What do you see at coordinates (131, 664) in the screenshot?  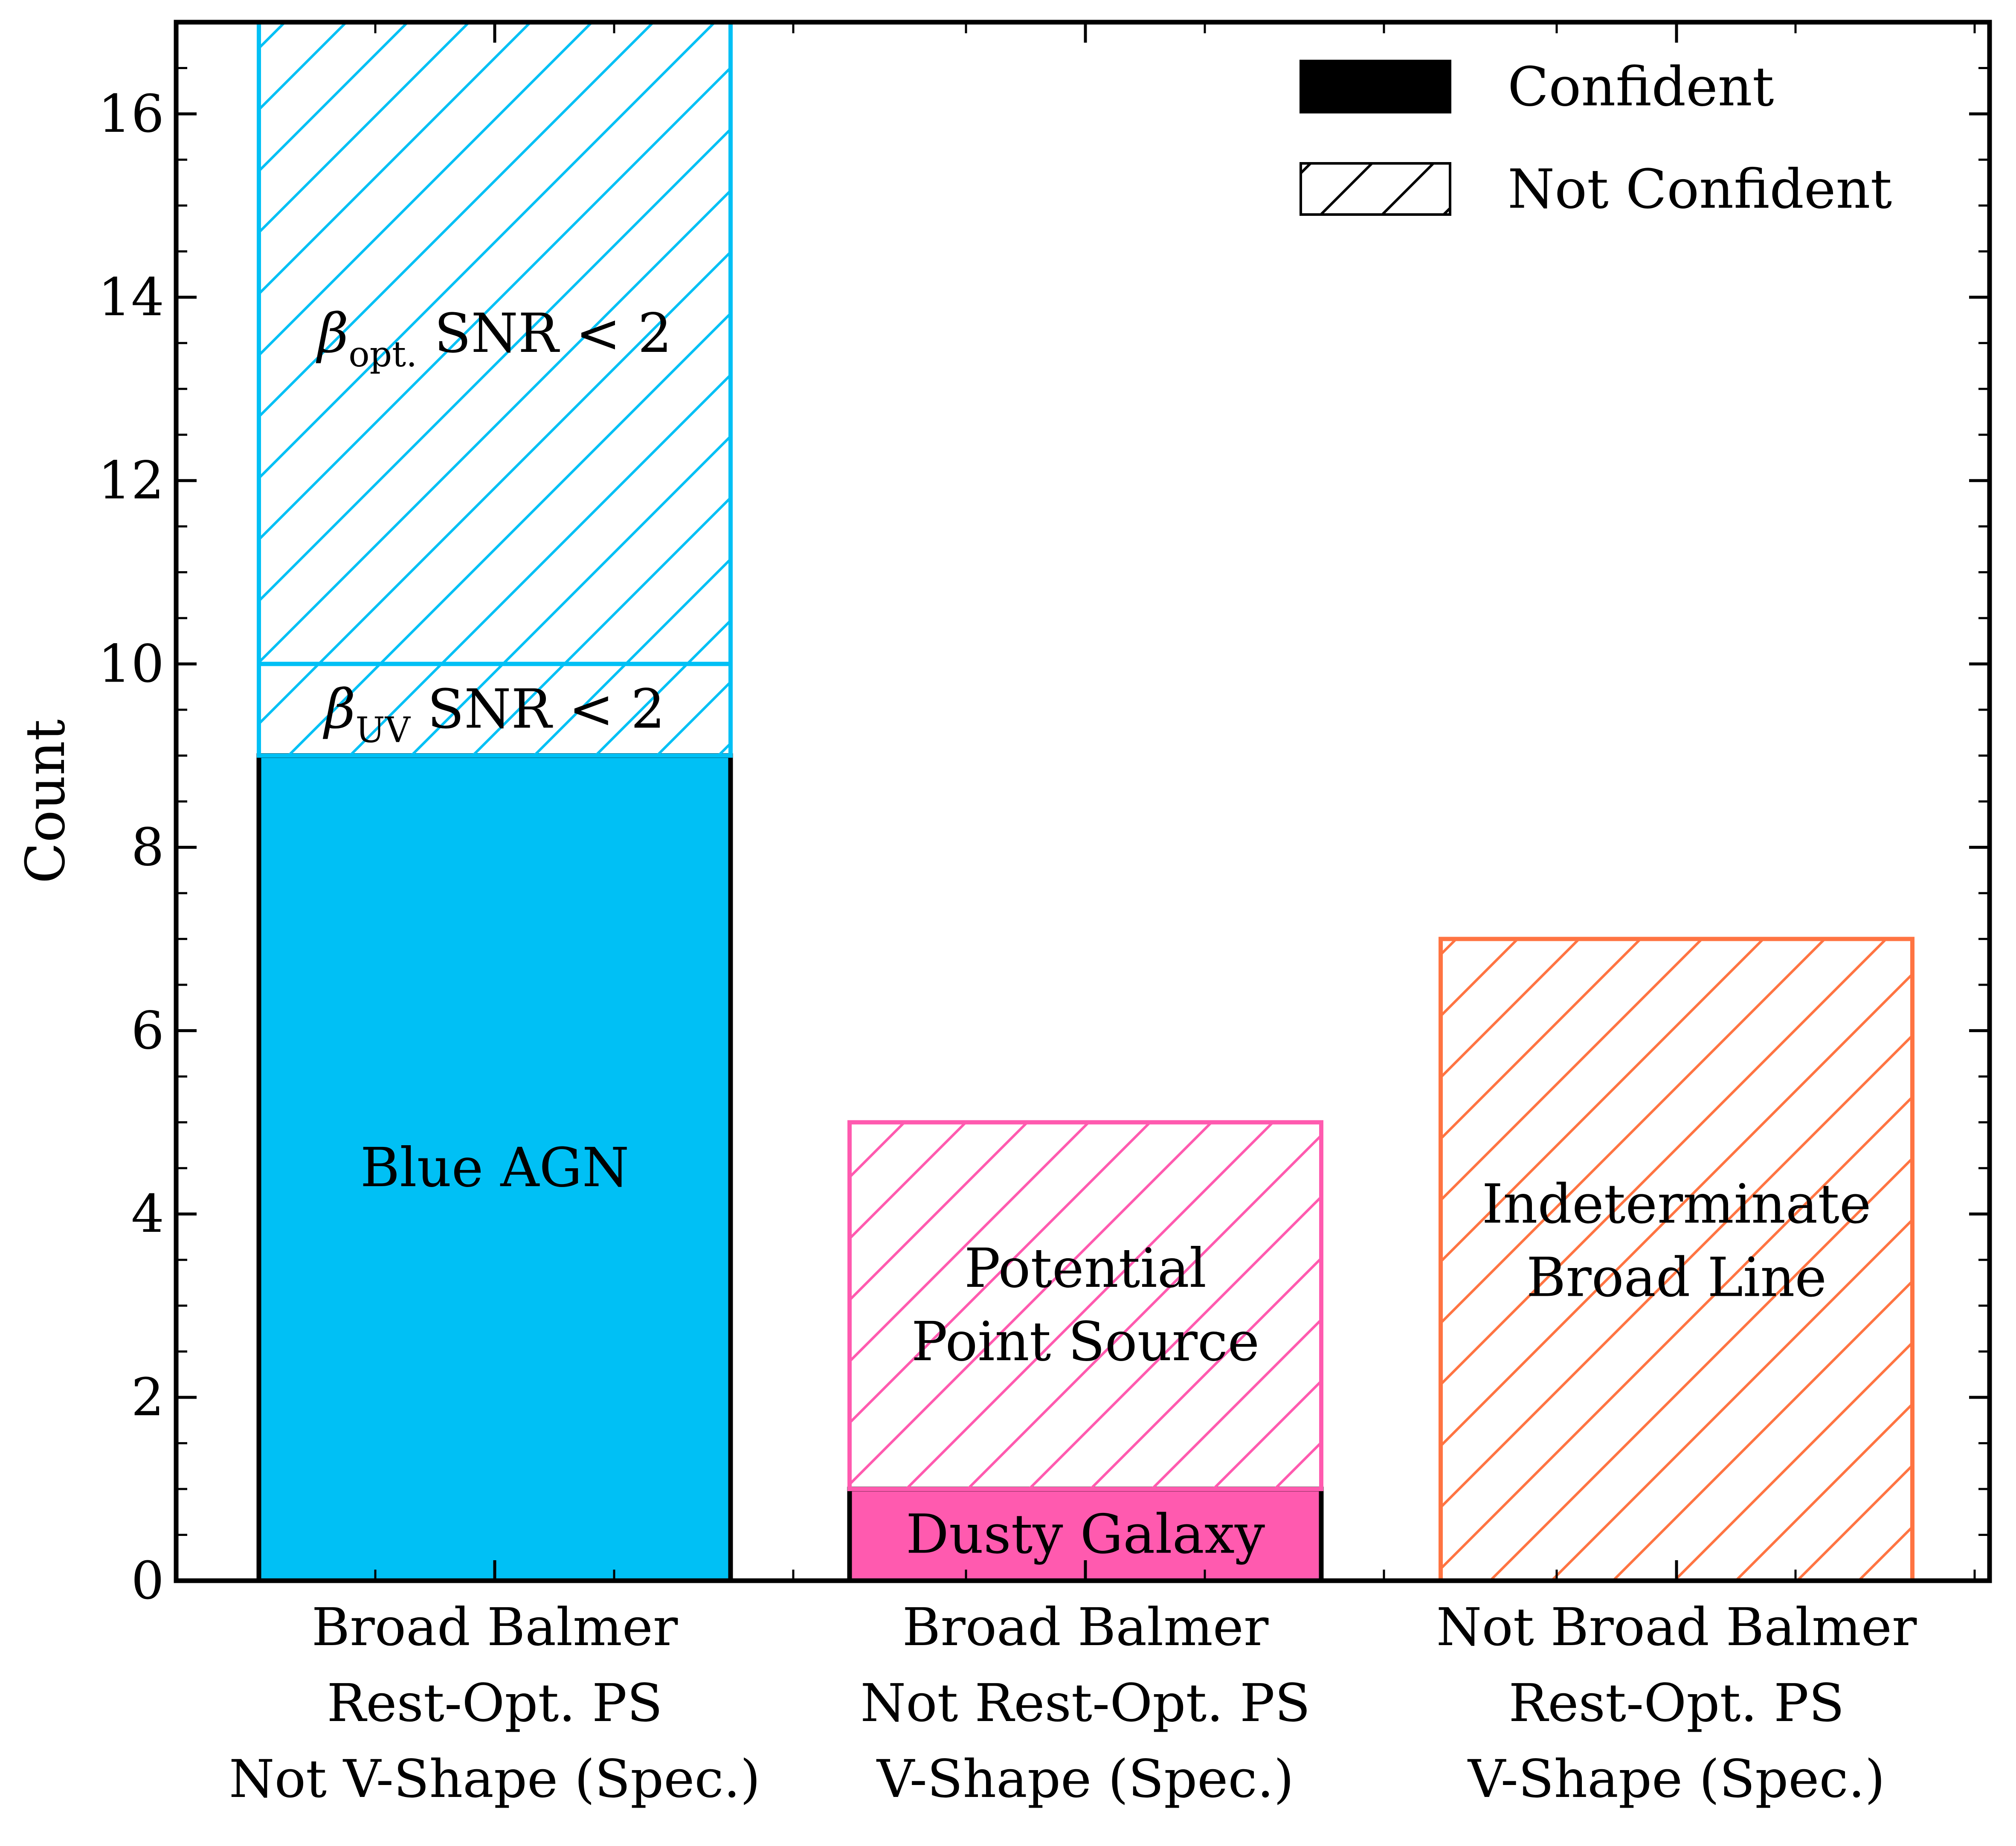 I see `y-tick-label: 10` at bounding box center [131, 664].